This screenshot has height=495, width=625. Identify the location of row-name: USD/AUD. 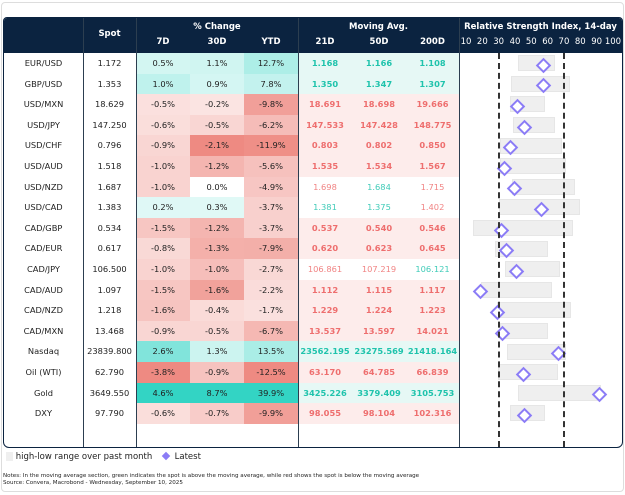
(43, 166).